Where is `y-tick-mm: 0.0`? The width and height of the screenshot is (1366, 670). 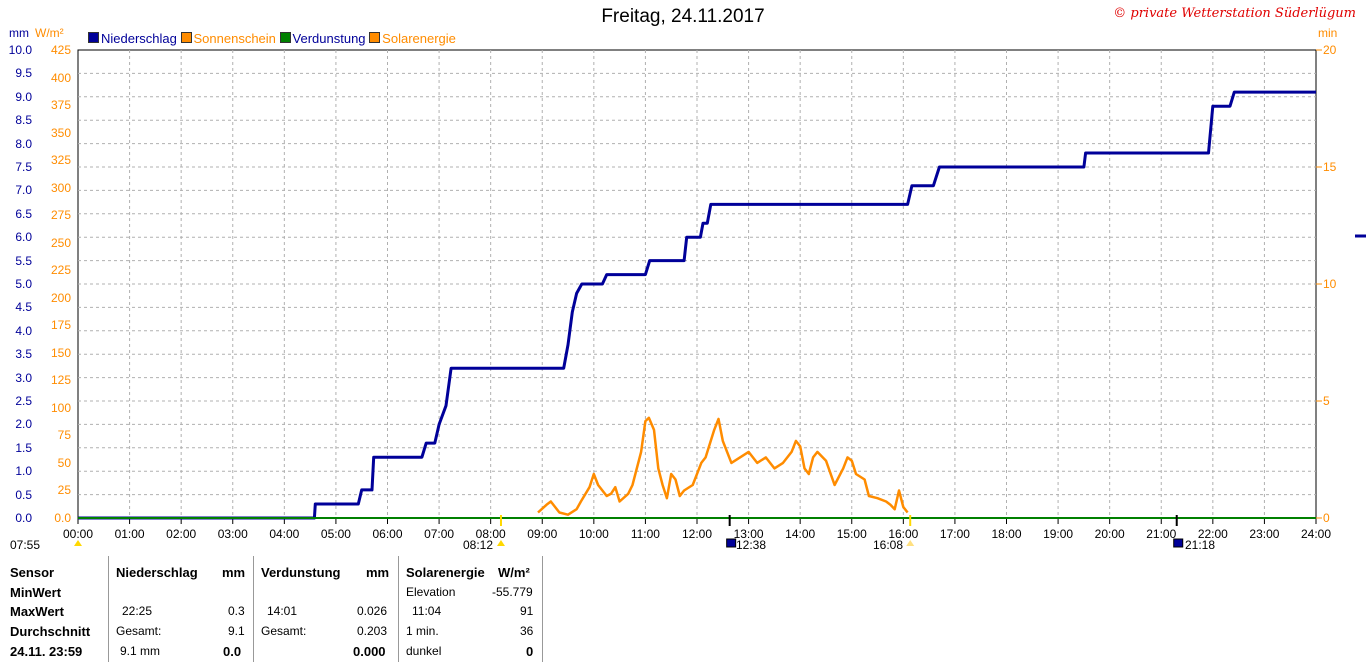
y-tick-mm: 0.0 is located at coordinates (23, 518).